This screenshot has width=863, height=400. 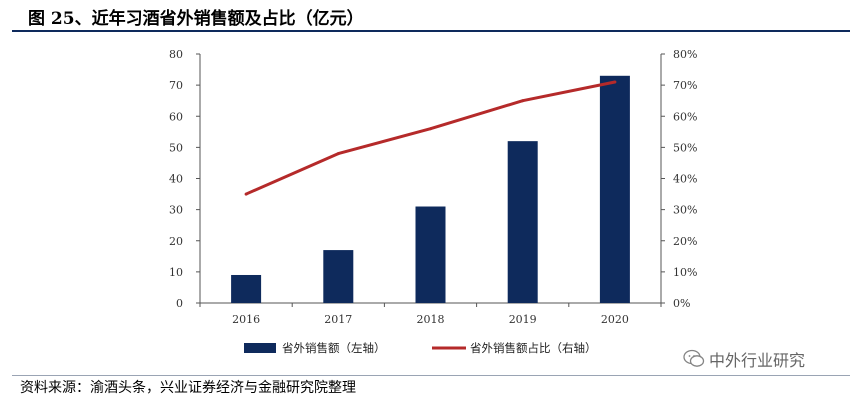 I want to click on chart-legend: 省外销售额（左轴） 省外销售额占比（右轴）, so click(x=420, y=348).